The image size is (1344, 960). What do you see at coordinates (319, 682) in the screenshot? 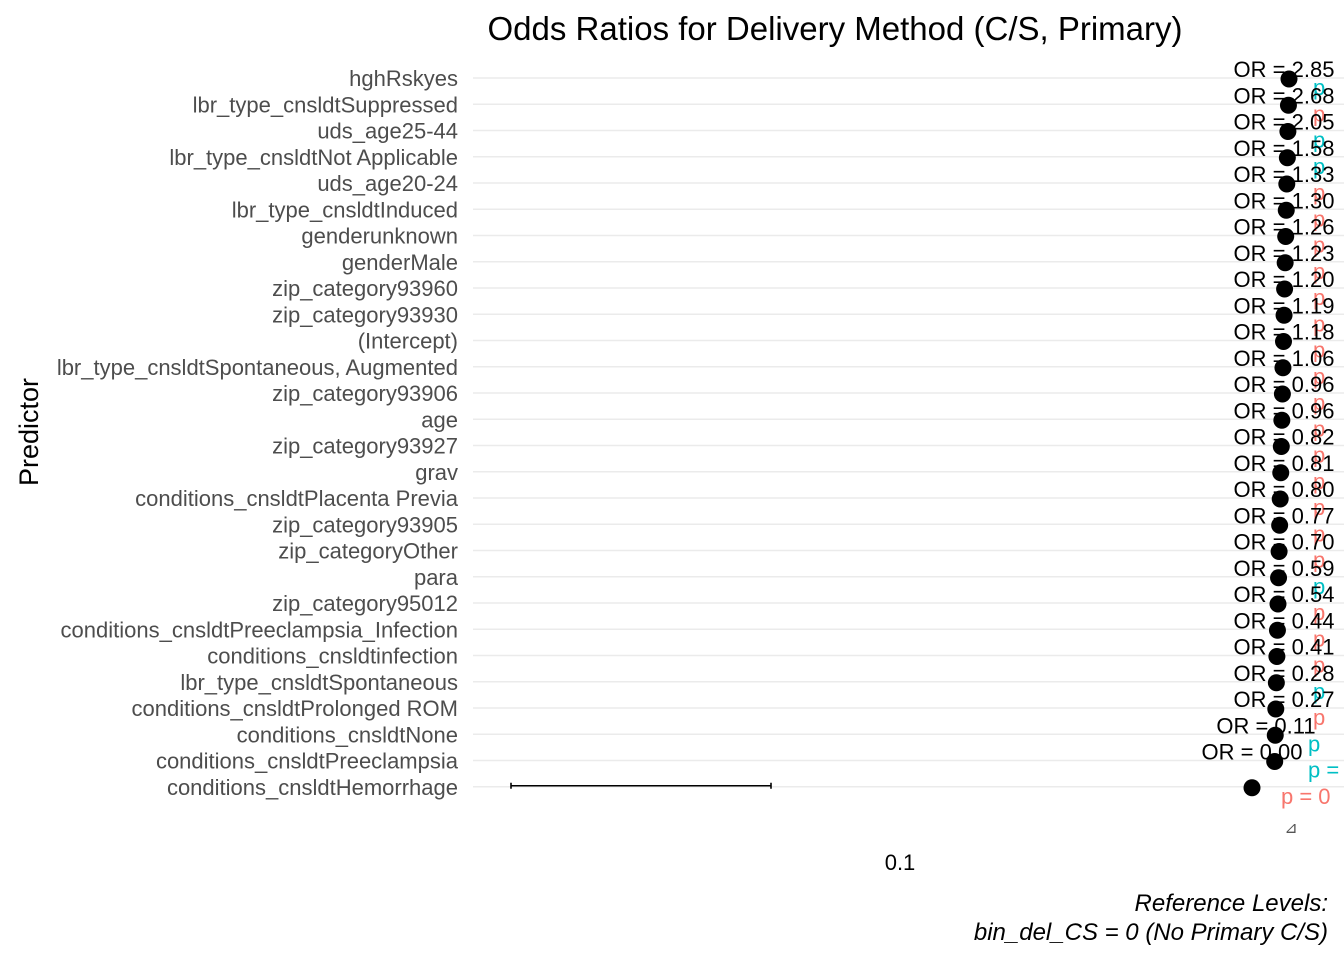
I see `y-tick-label: lbr_type_cnsldtSpontaneous` at bounding box center [319, 682].